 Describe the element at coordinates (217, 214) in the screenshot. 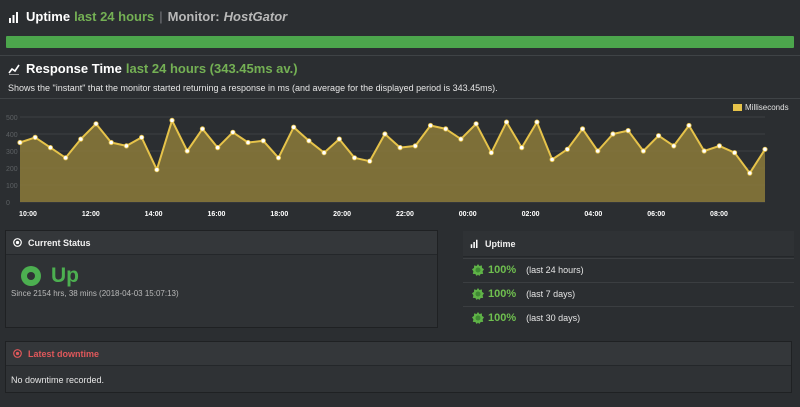

I see `x-tick-label: 16:00` at that location.